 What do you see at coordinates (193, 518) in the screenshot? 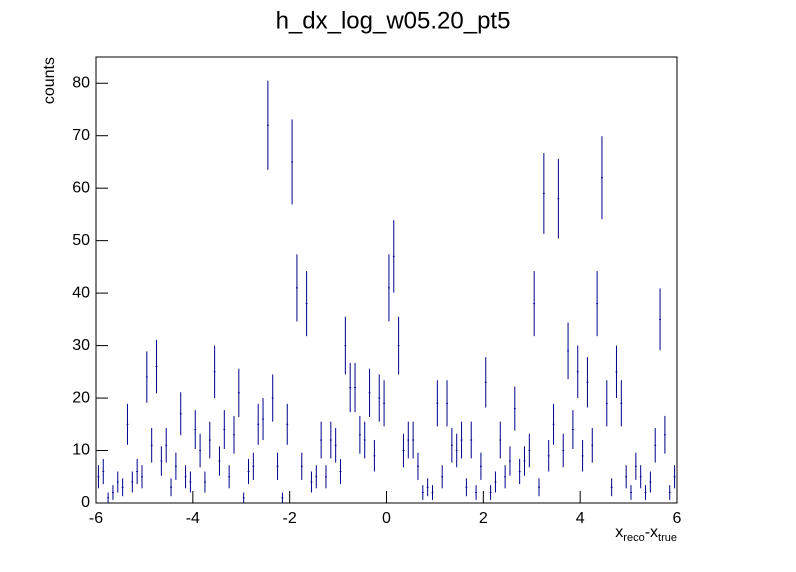
I see `x-tick-label: -4` at bounding box center [193, 518].